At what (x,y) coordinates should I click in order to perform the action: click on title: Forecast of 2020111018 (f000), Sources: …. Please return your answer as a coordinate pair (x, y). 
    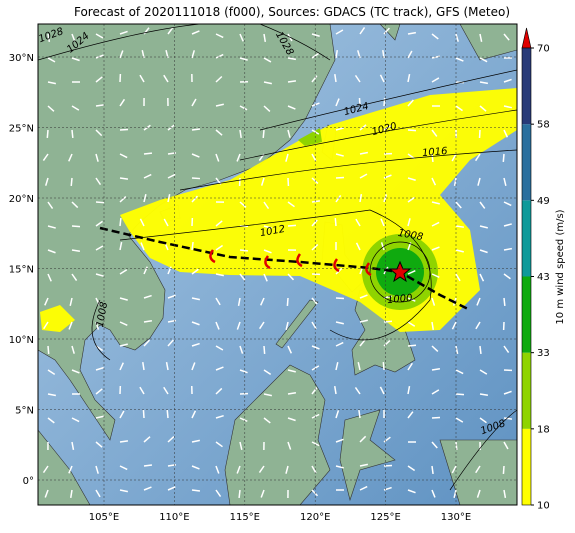
    Looking at the image, I should click on (292, 12).